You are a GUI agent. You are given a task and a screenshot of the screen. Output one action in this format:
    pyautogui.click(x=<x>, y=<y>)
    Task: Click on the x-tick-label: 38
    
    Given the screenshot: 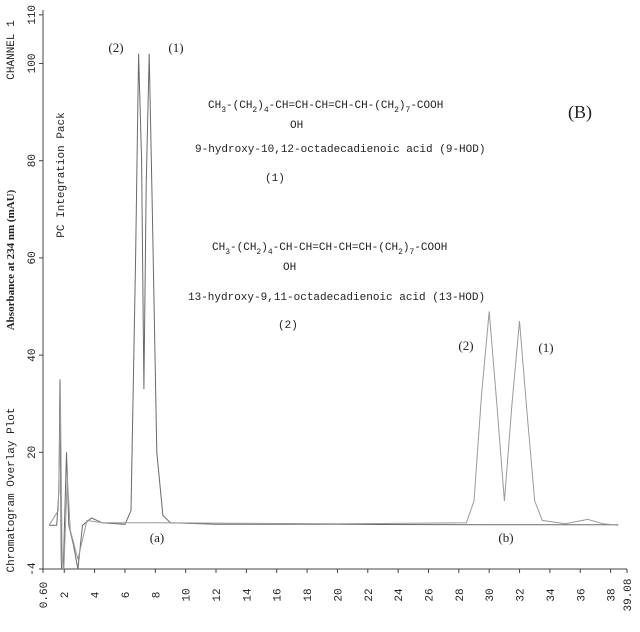 What is the action you would take?
    pyautogui.click(x=613, y=594)
    